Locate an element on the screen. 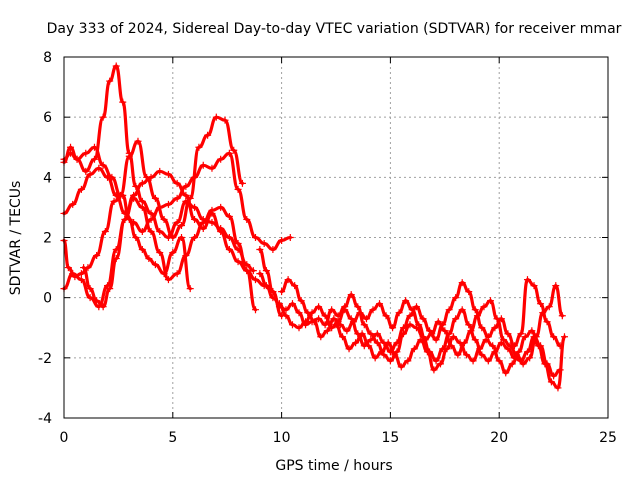 This screenshot has width=640, height=480. y-tick-label: -2 is located at coordinates (45, 359).